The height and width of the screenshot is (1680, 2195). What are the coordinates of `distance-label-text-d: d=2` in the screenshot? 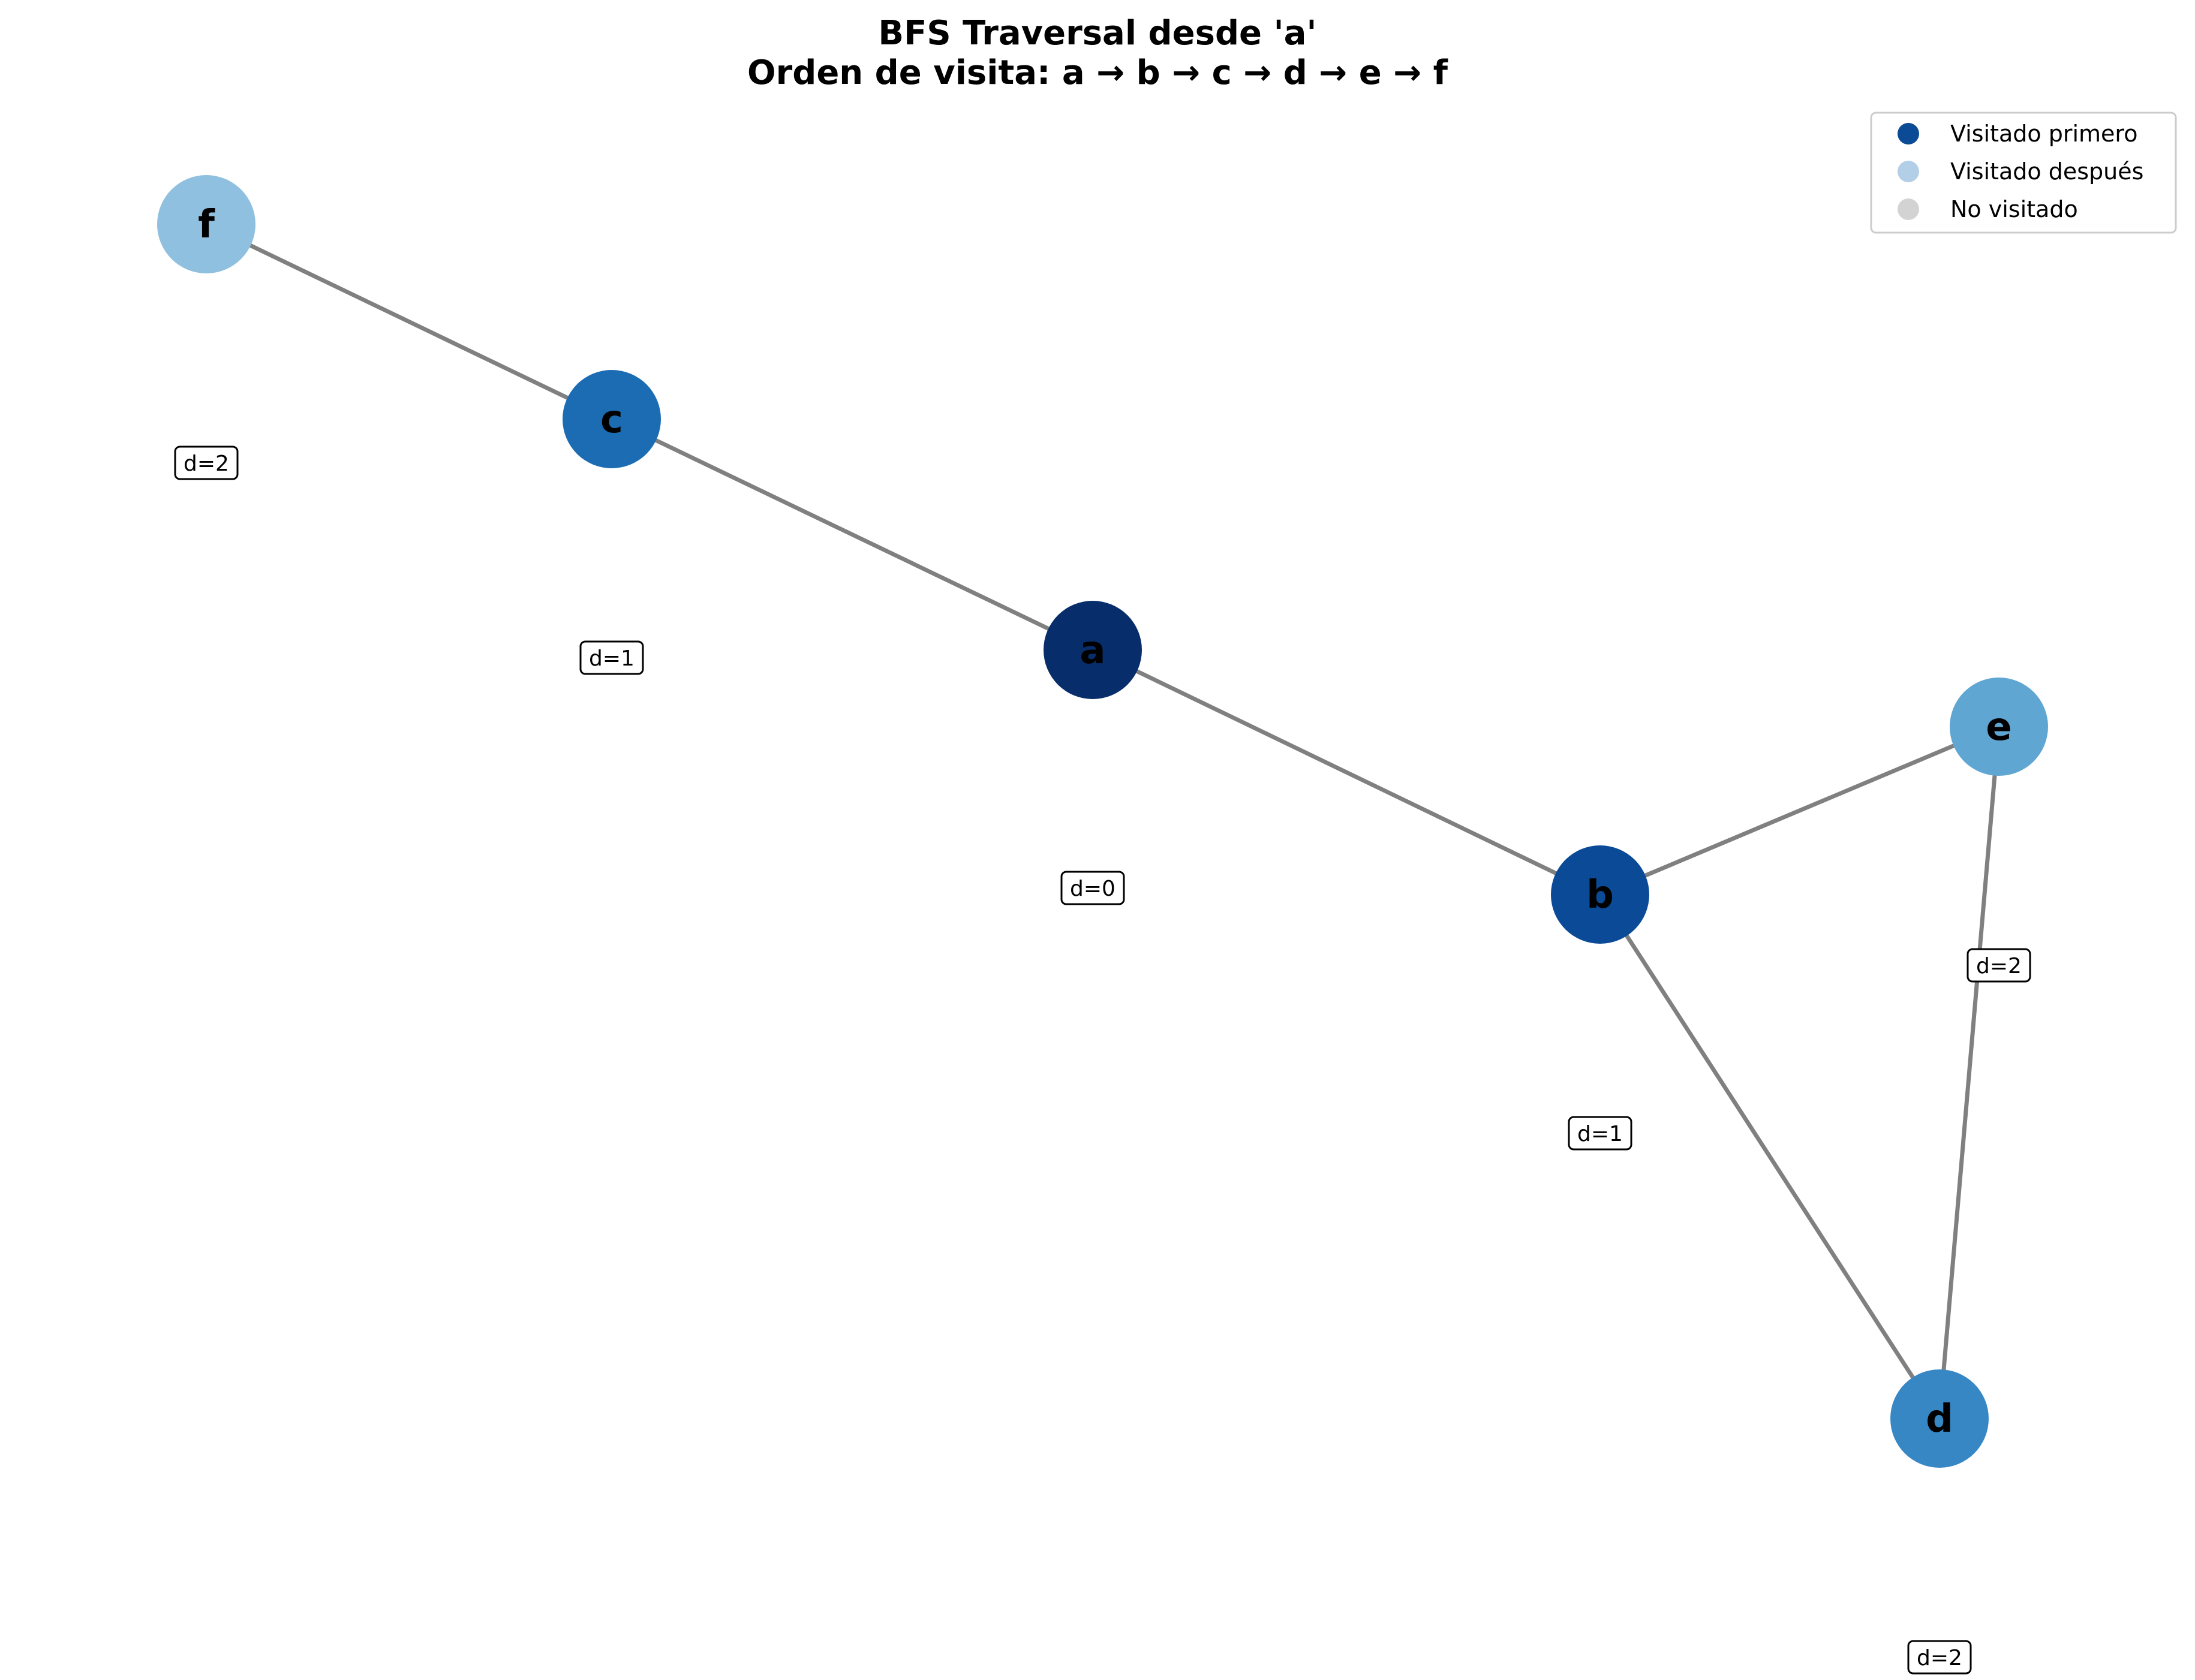 It's located at (1940, 1658).